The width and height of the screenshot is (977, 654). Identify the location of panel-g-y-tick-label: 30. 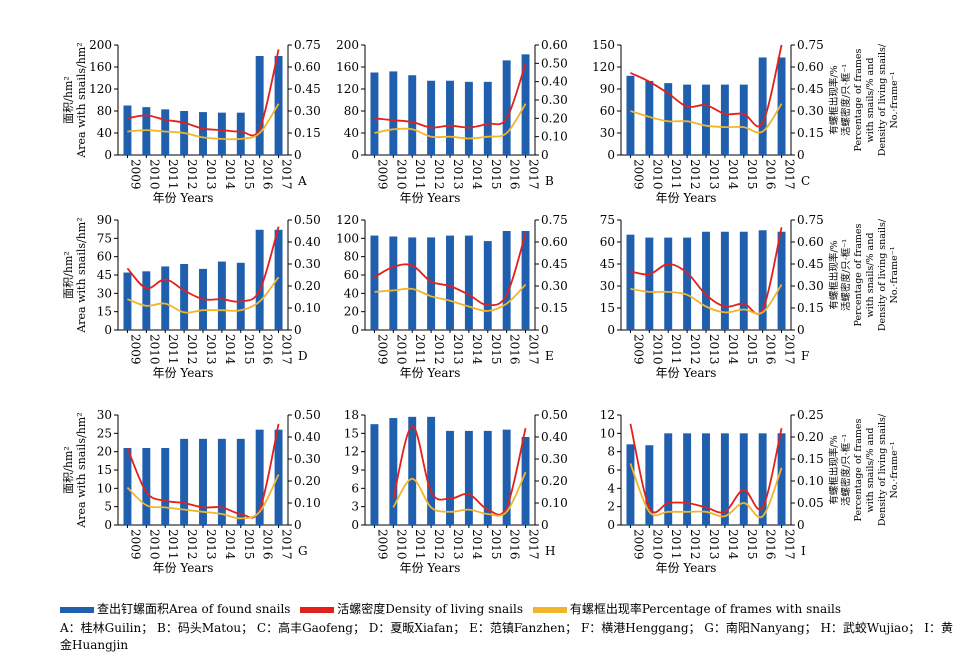
(104, 415).